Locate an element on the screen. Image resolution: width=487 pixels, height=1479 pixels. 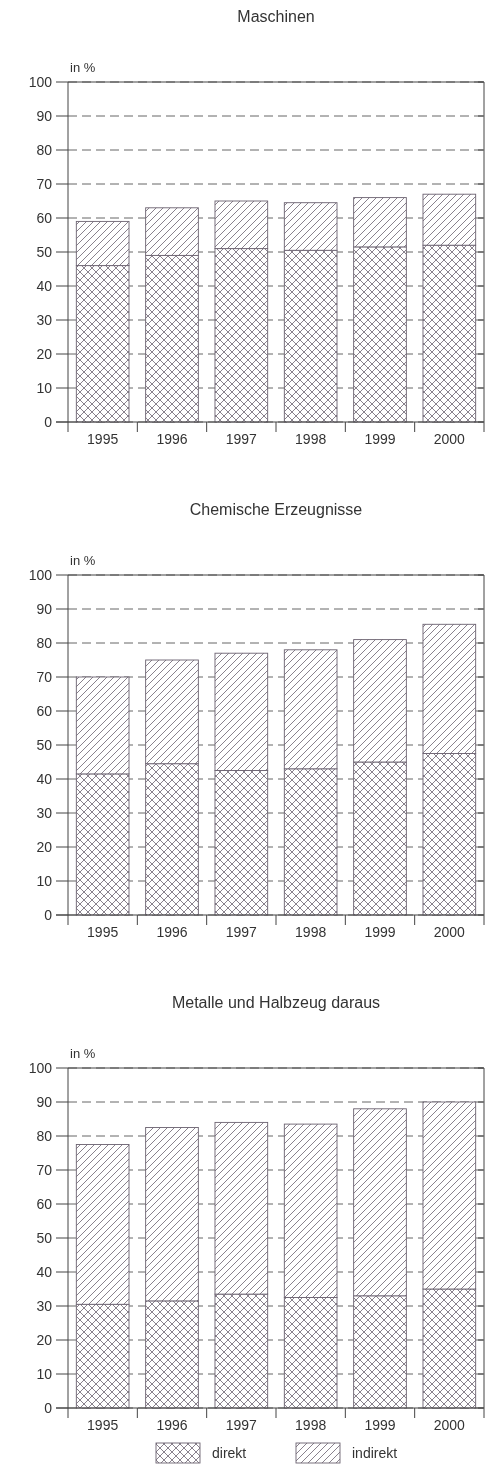
chart-title: Chemische Erzeugnisse is located at coordinates (276, 509).